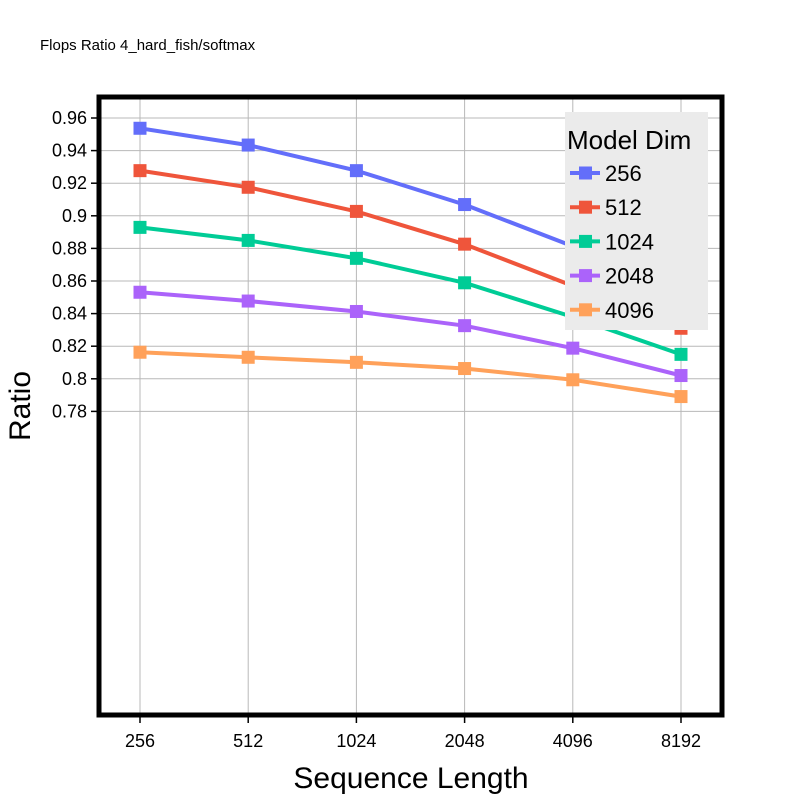  Describe the element at coordinates (74, 379) in the screenshot. I see `y-tick-label: 0.8` at that location.